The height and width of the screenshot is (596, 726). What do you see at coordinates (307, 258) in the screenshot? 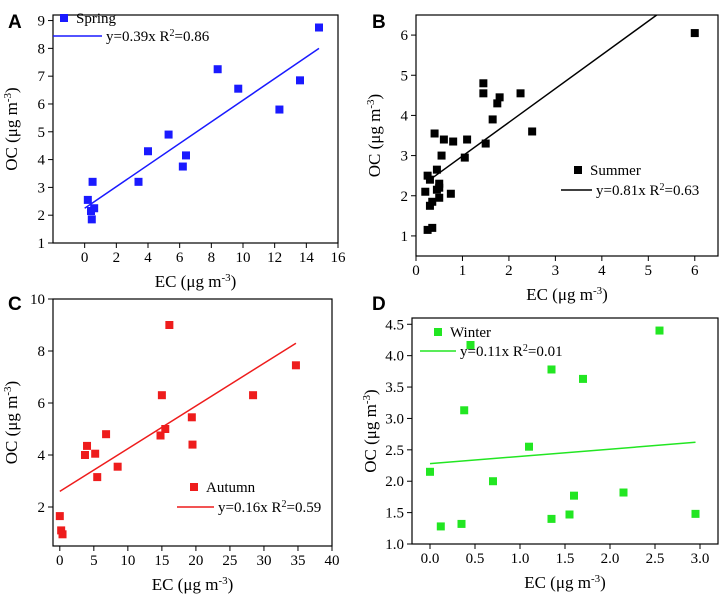
I see `x-tick-label: 14` at bounding box center [307, 258].